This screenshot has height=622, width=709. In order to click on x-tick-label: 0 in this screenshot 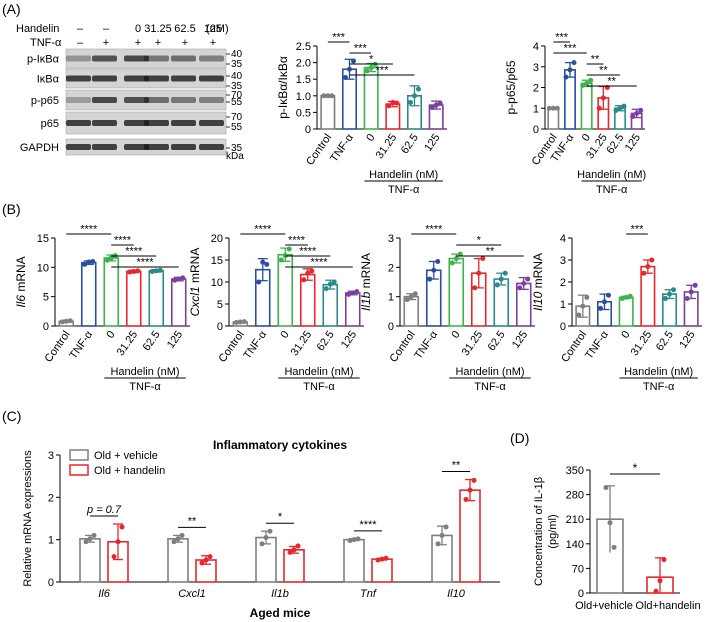, I will do `click(370, 138)`.